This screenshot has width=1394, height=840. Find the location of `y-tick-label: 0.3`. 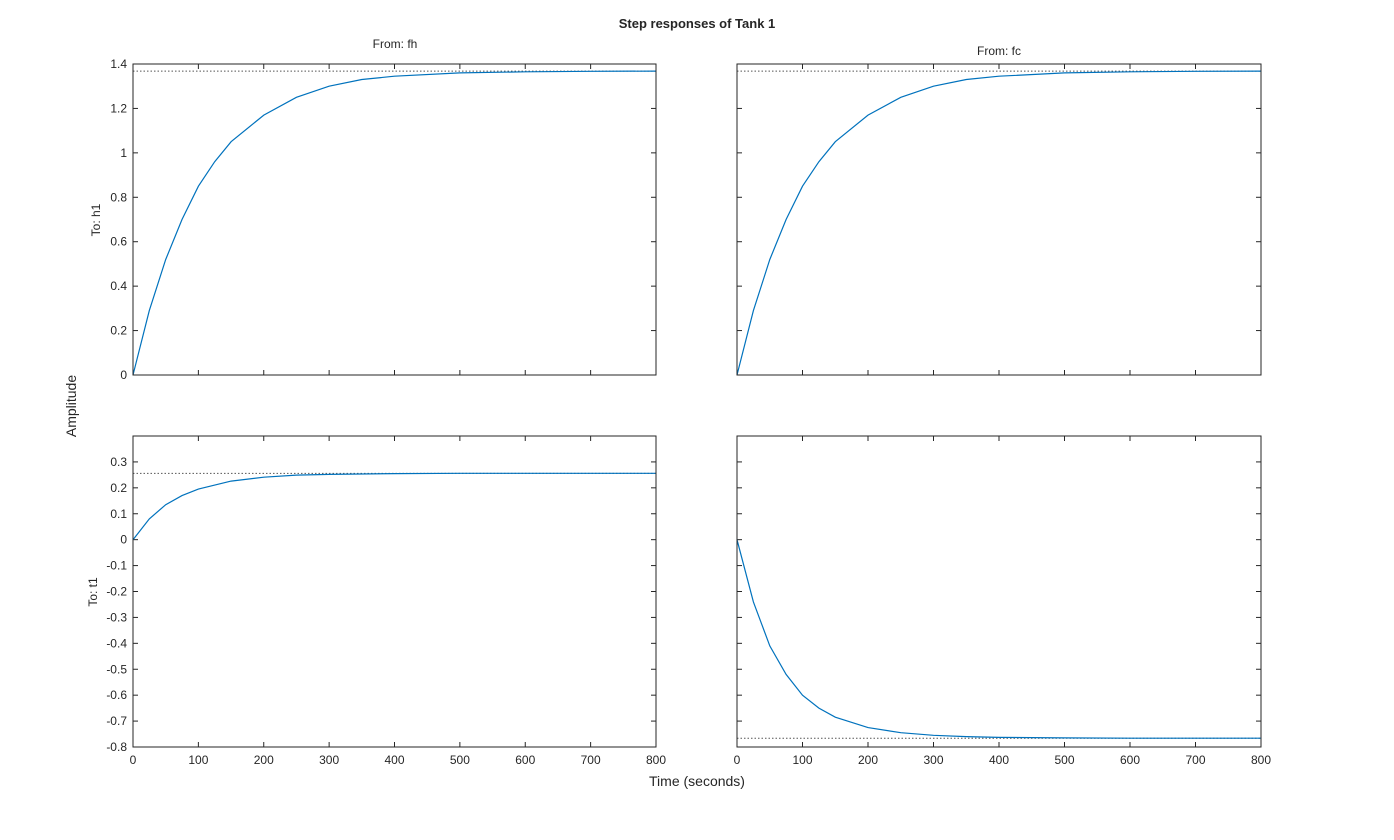

y-tick-label: 0.3 is located at coordinates (118, 462).